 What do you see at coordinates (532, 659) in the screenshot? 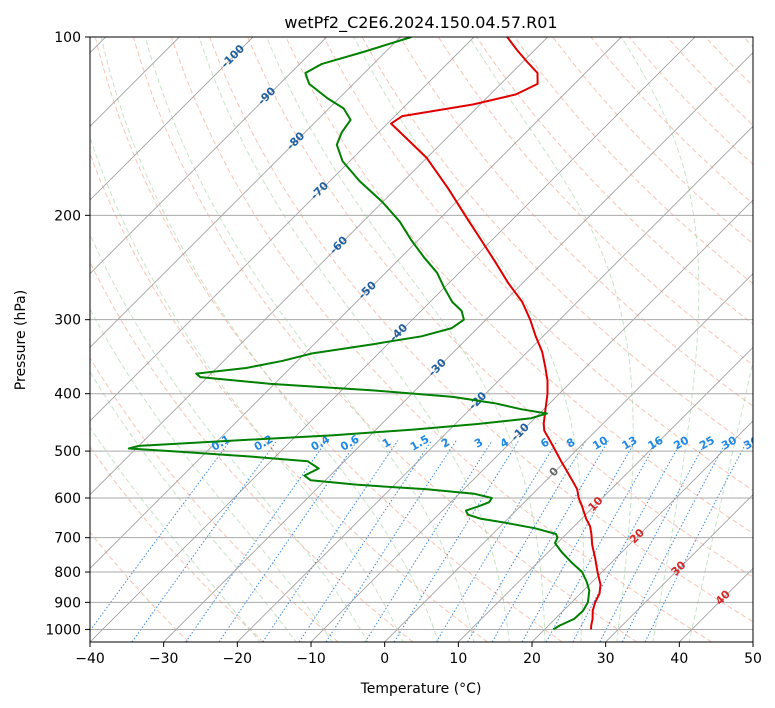
I see `x-tick-label: 20` at bounding box center [532, 659].